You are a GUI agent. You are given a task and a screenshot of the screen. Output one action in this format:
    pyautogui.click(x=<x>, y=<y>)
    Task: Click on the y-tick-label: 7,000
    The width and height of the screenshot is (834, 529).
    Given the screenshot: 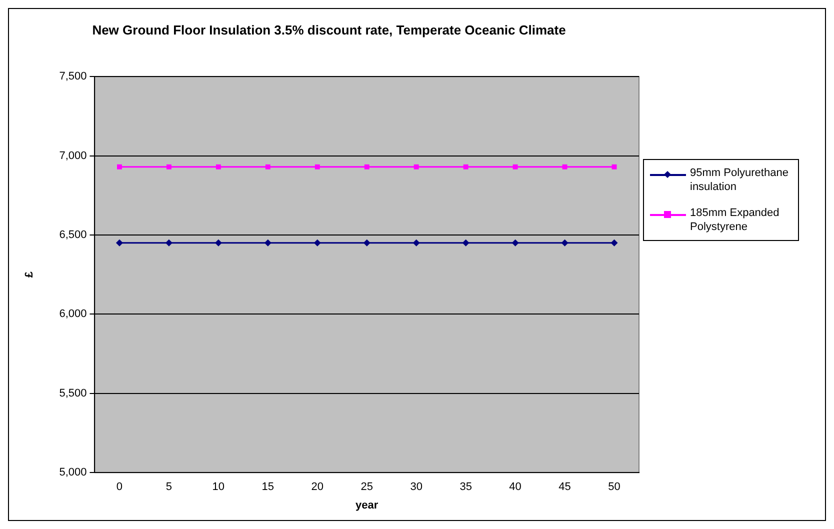 What is the action you would take?
    pyautogui.click(x=73, y=156)
    